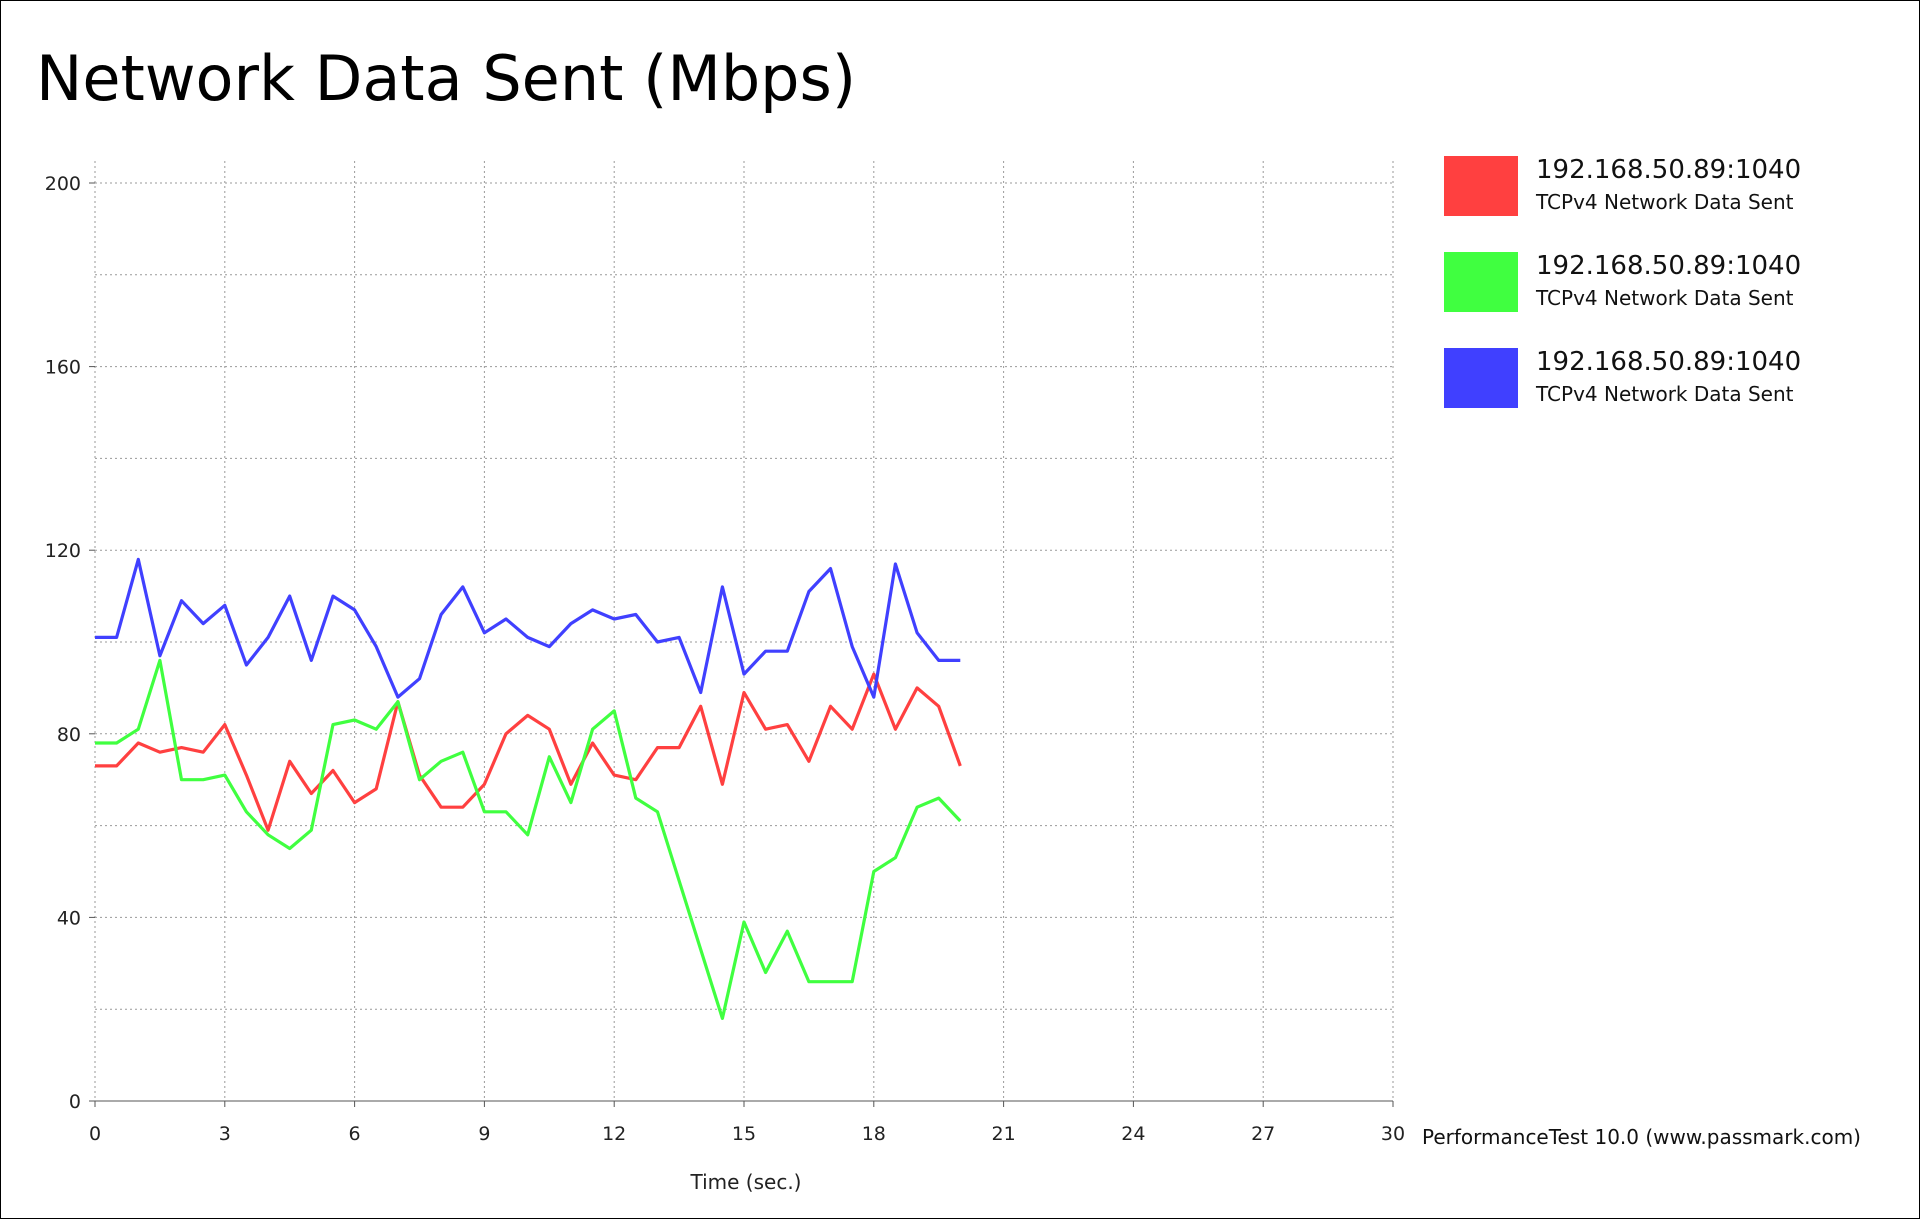 This screenshot has height=1219, width=1920. What do you see at coordinates (69, 735) in the screenshot?
I see `y-tick-label: 80` at bounding box center [69, 735].